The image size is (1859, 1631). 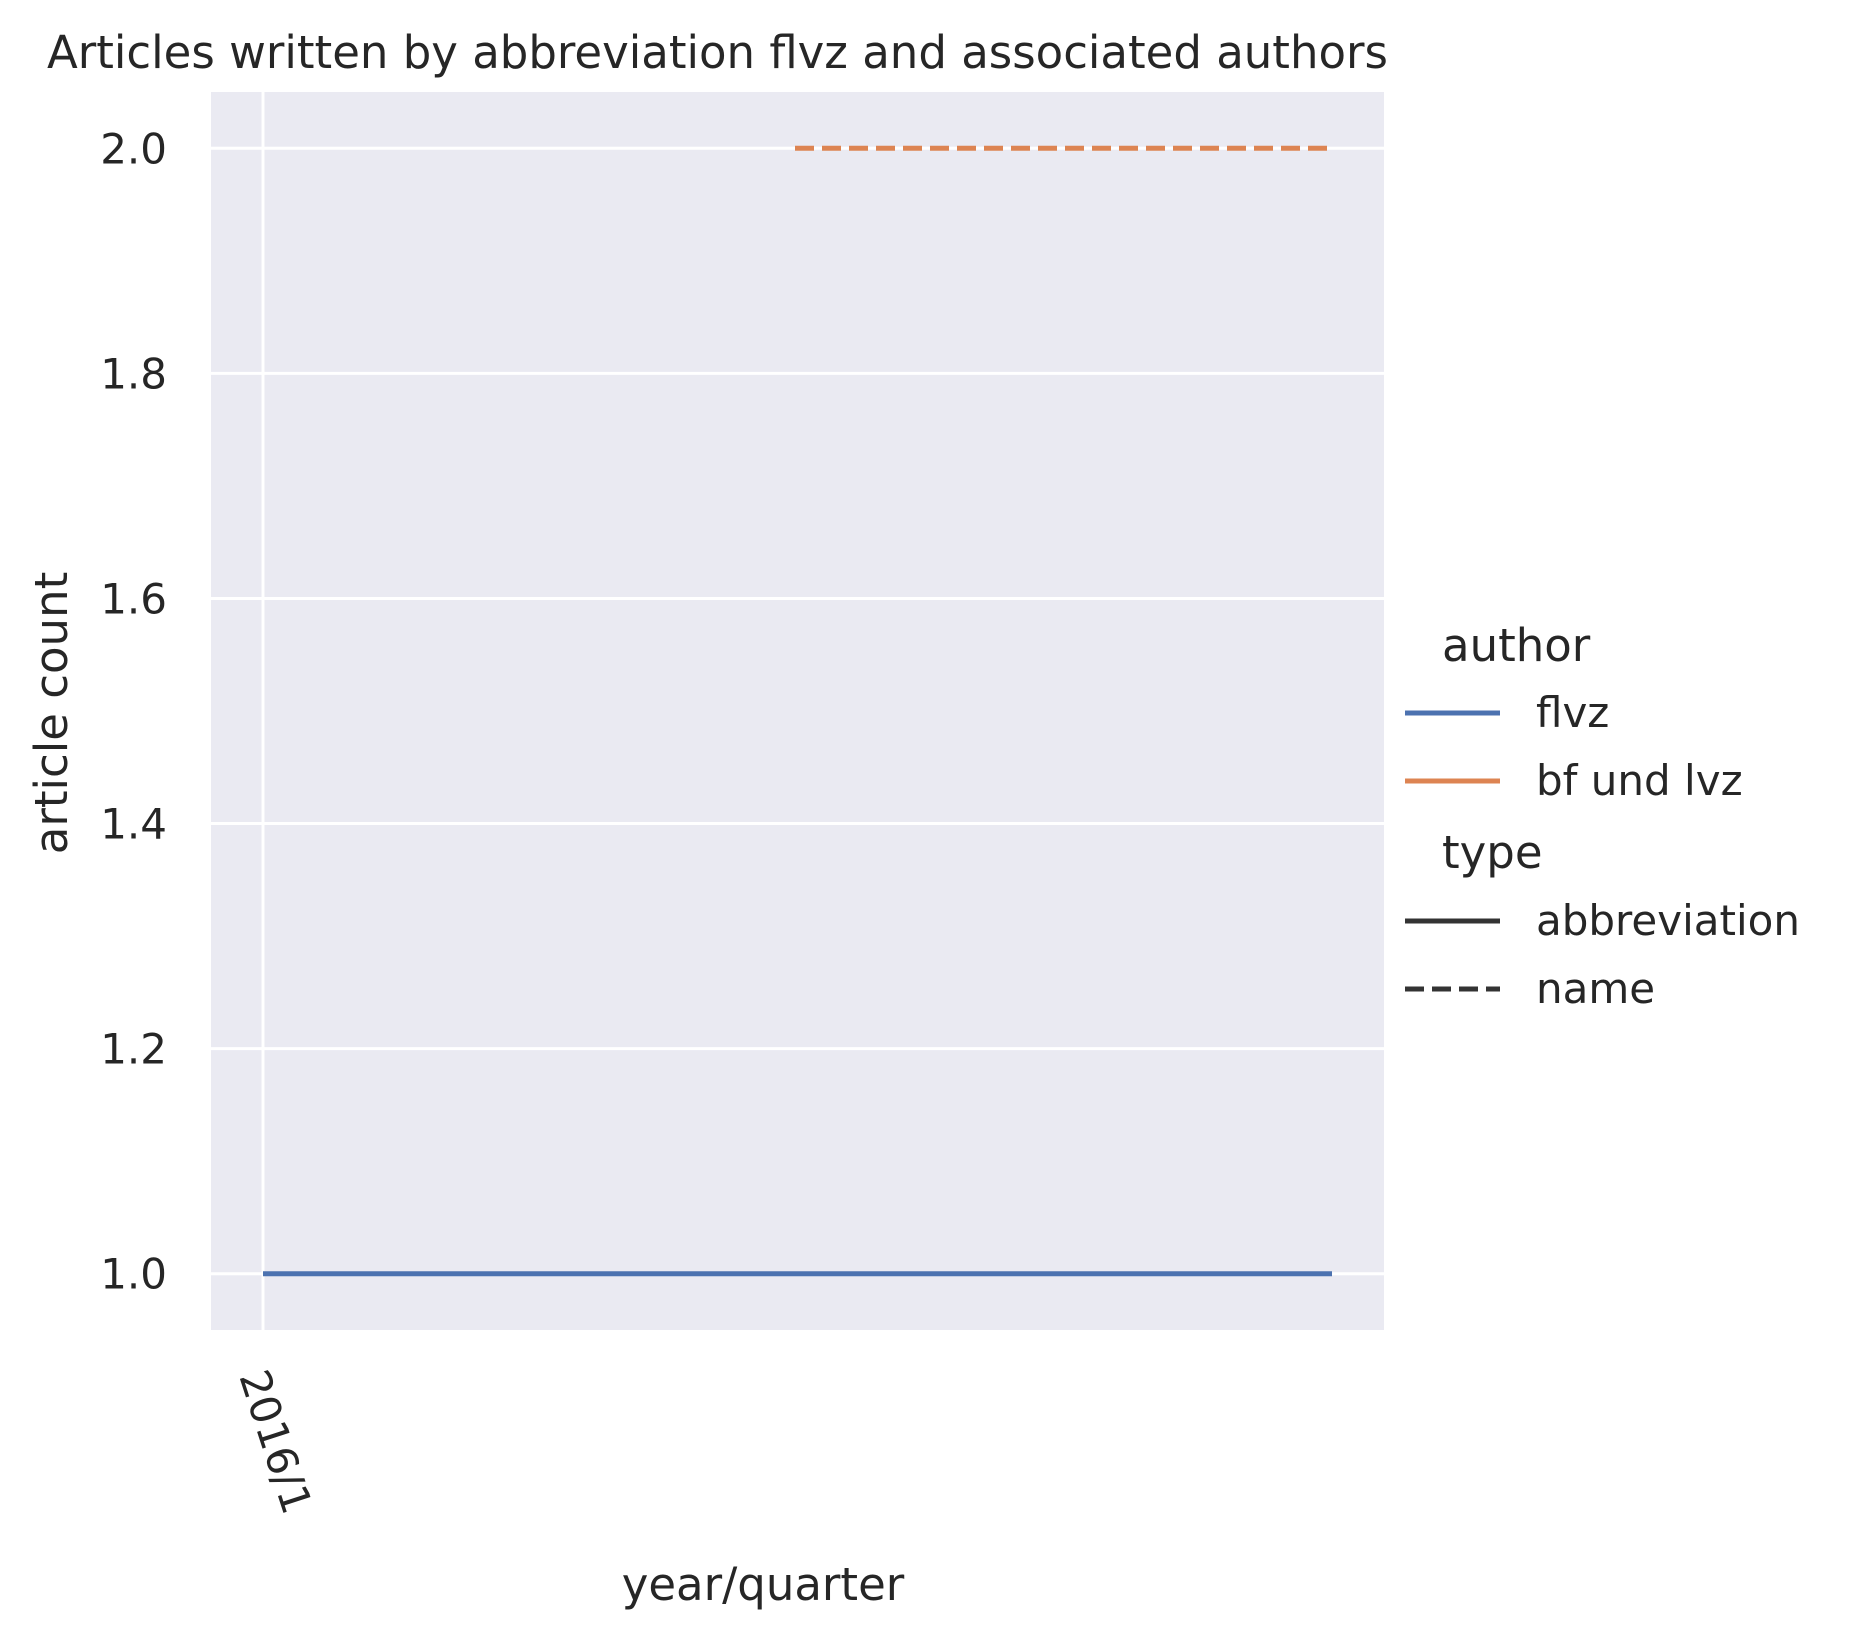 I want to click on y-axis-label: article count, so click(x=51, y=713).